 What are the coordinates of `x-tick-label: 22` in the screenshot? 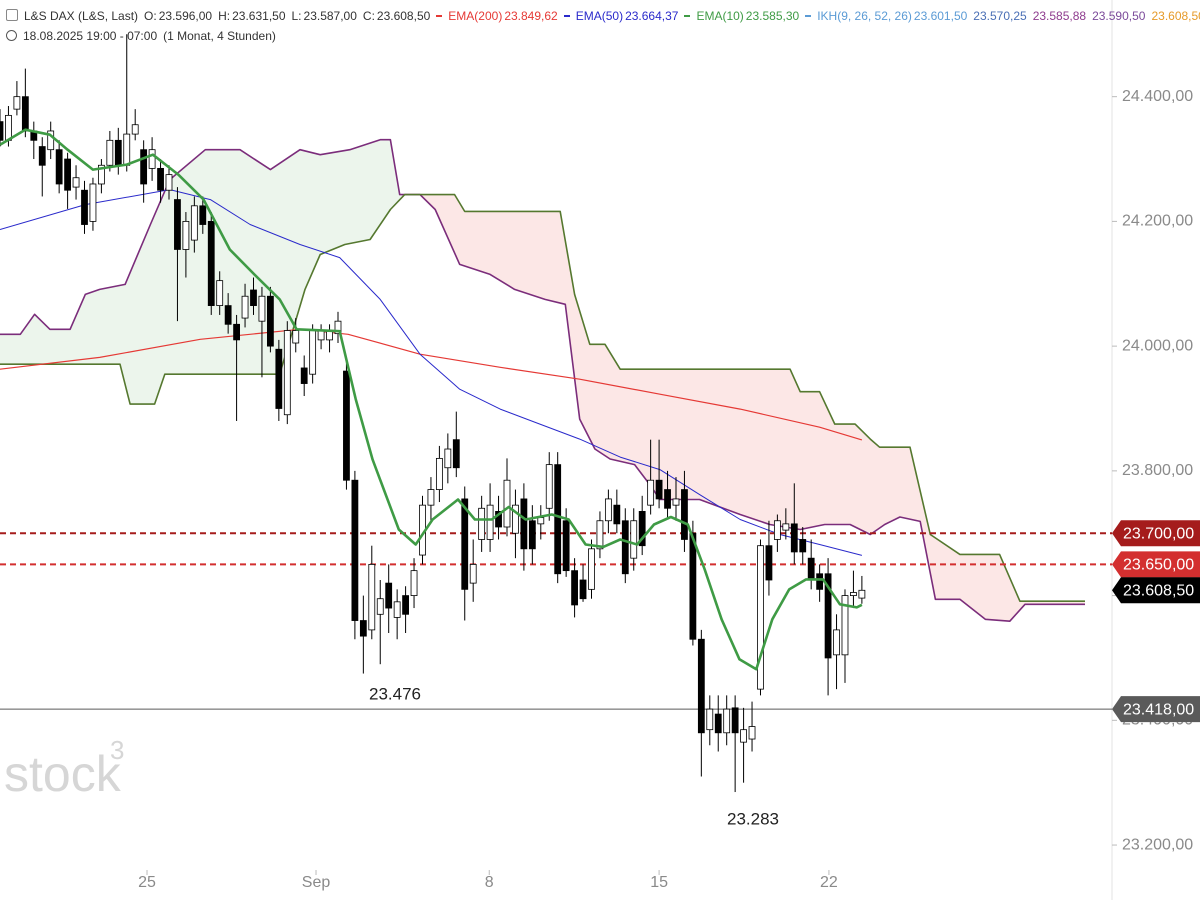 It's located at (829, 882).